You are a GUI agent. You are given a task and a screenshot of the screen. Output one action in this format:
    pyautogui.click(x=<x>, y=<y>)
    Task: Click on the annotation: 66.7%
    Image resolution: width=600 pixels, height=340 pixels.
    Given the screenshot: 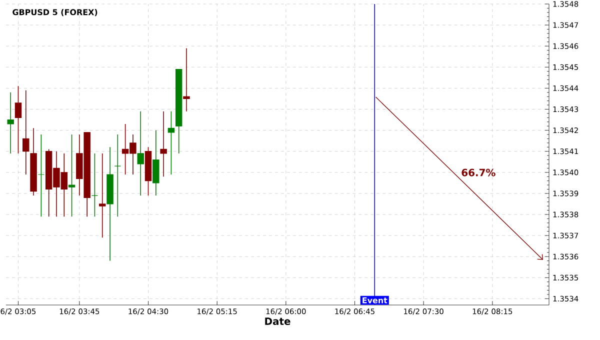 What is the action you would take?
    pyautogui.click(x=479, y=172)
    